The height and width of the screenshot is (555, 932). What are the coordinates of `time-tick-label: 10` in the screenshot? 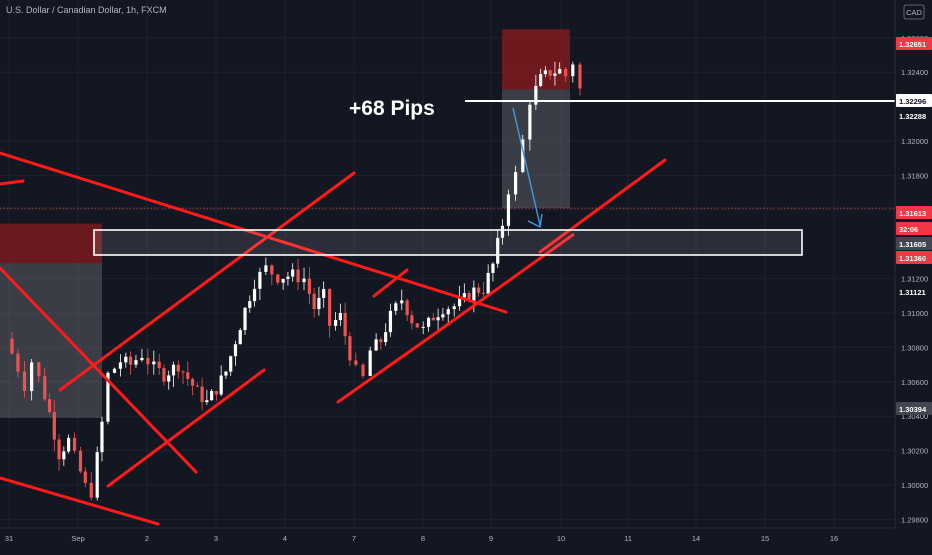 It's located at (561, 538).